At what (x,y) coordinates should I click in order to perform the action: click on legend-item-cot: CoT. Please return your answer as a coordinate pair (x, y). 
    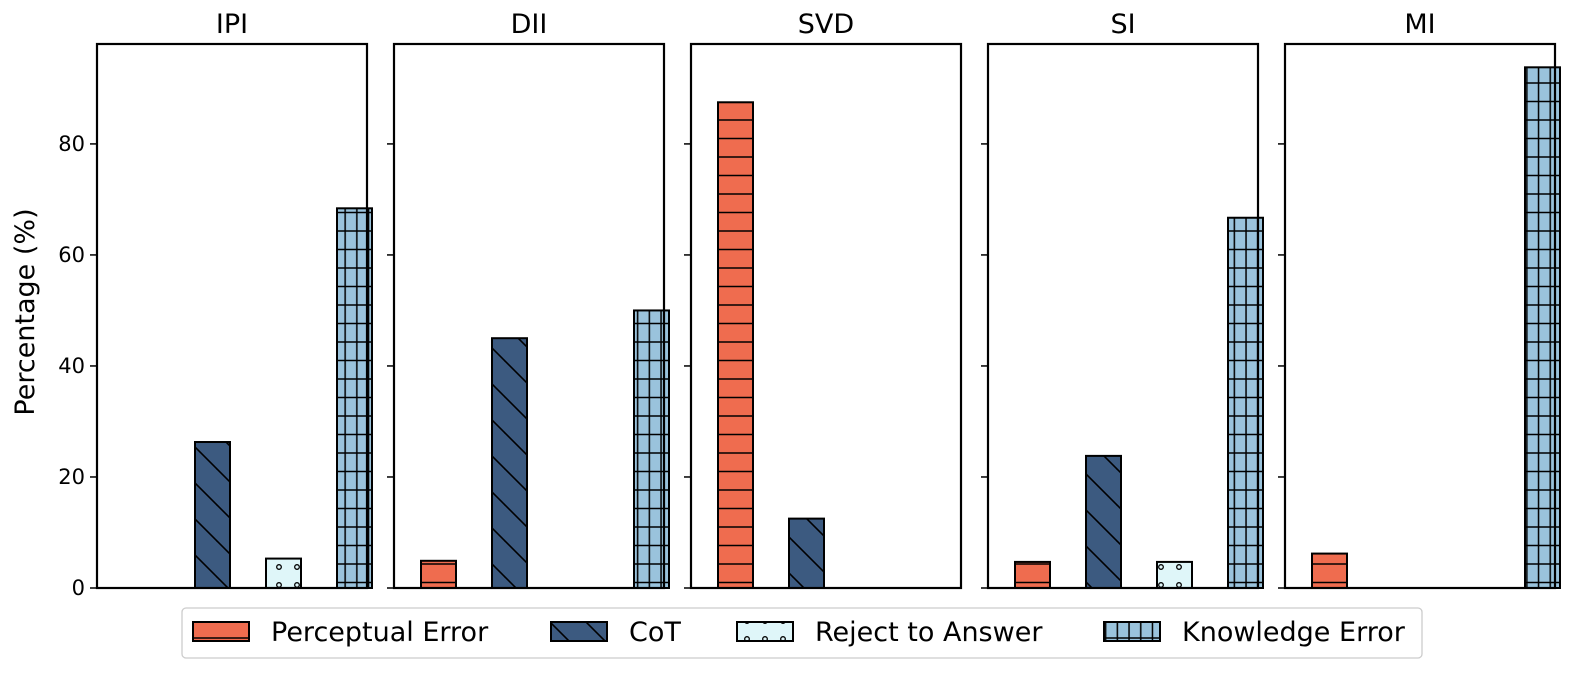
    Looking at the image, I should click on (615, 632).